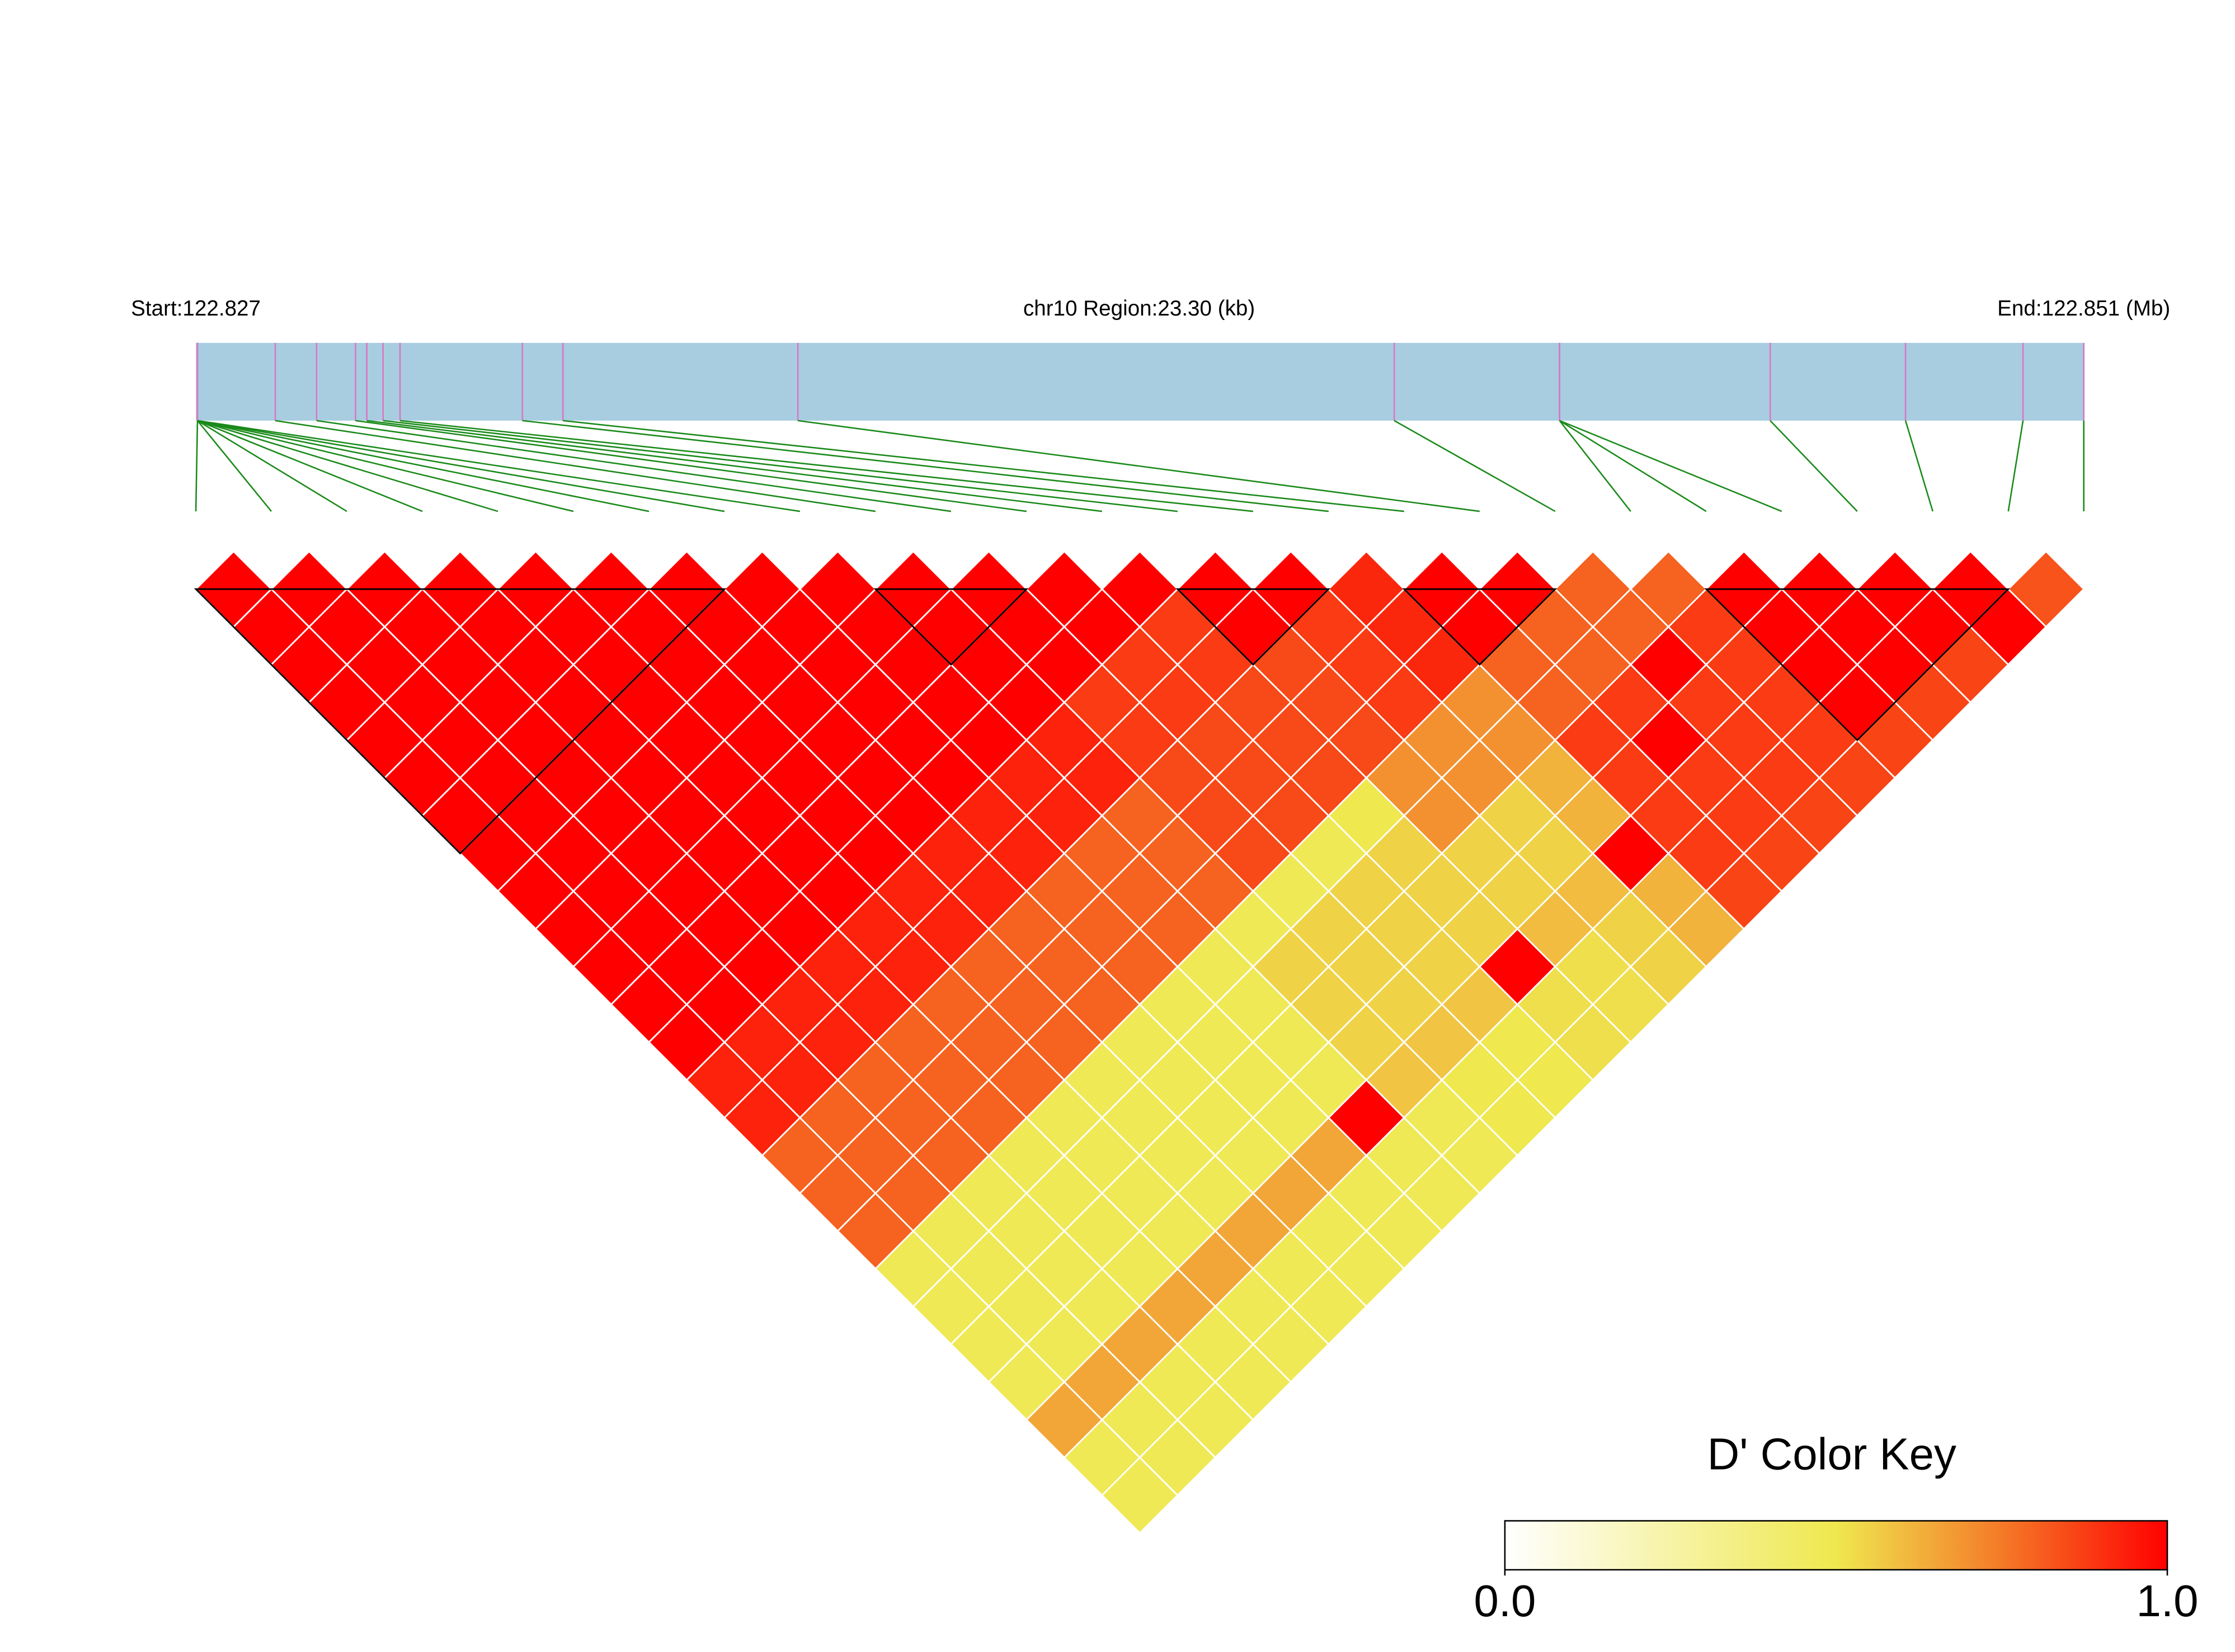 The image size is (2235, 1652). I want to click on legend-title: D' Color Key, so click(1831, 1454).